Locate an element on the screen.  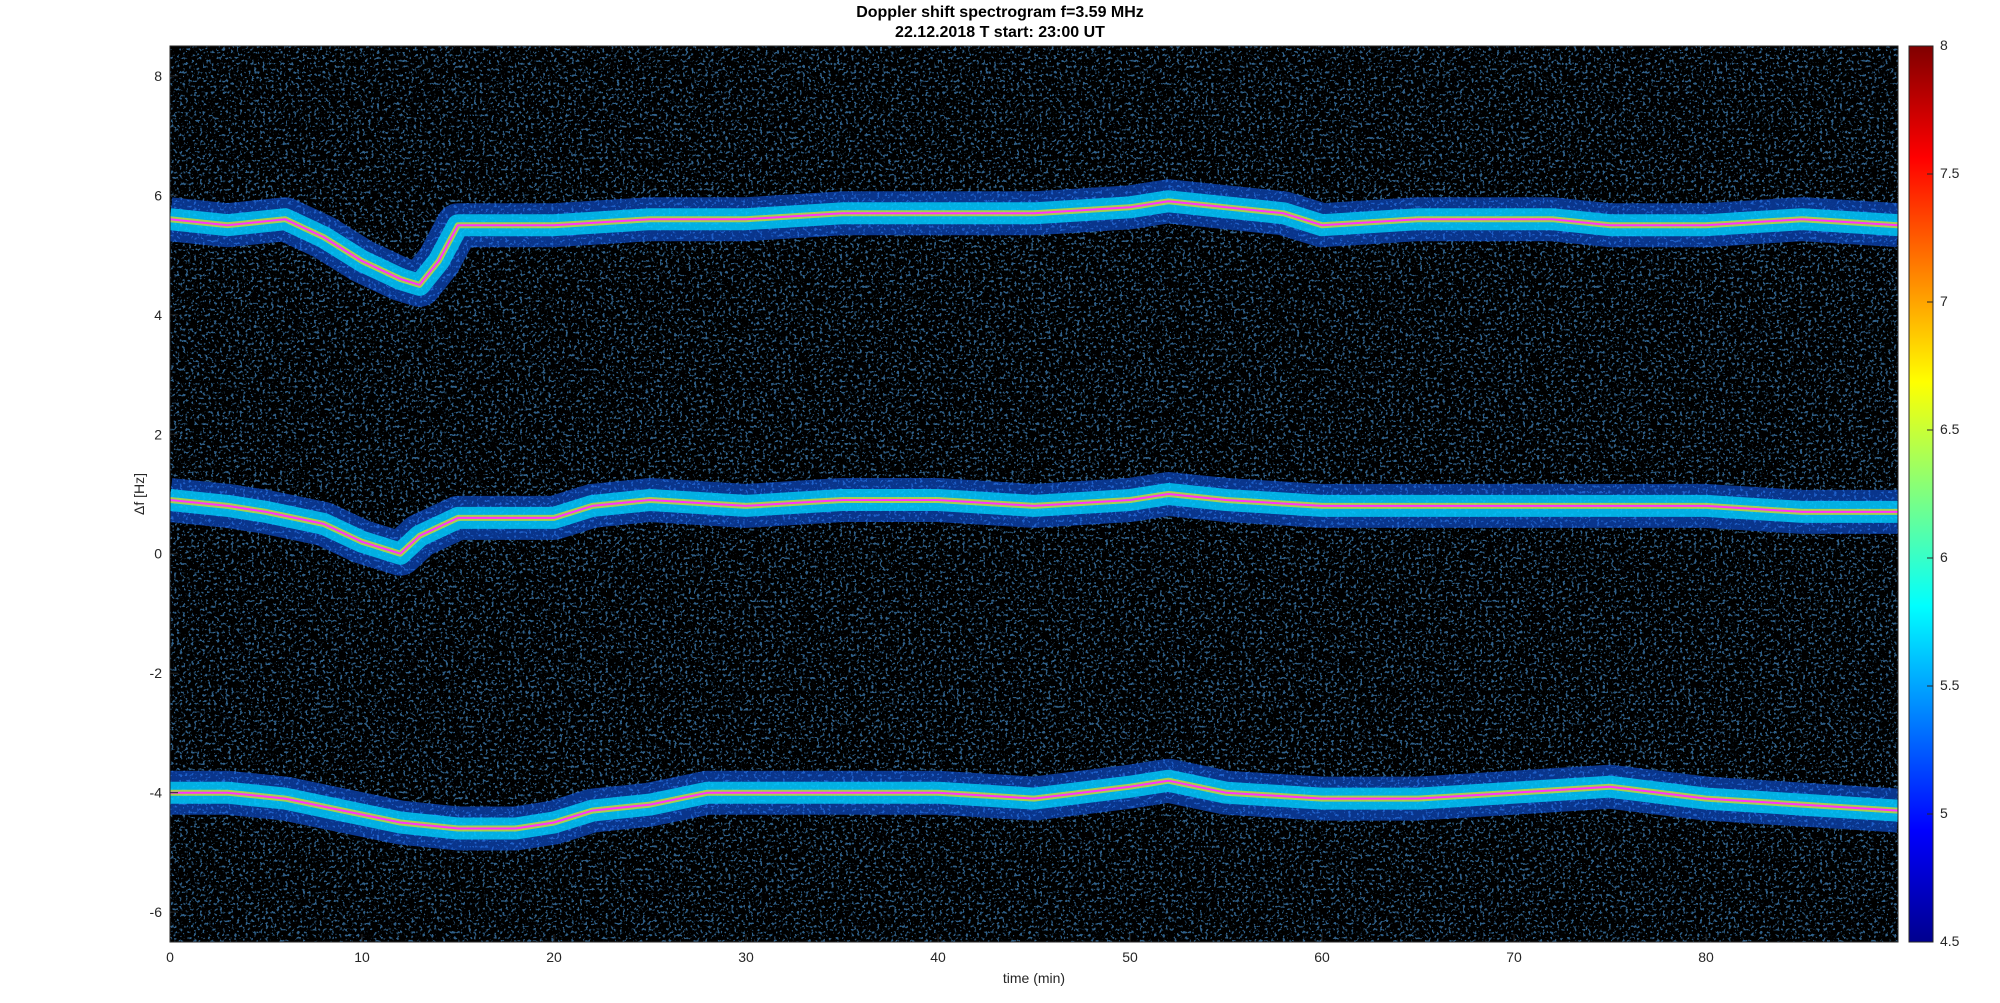
colorbar-tick-label: 4.5 is located at coordinates (1950, 941).